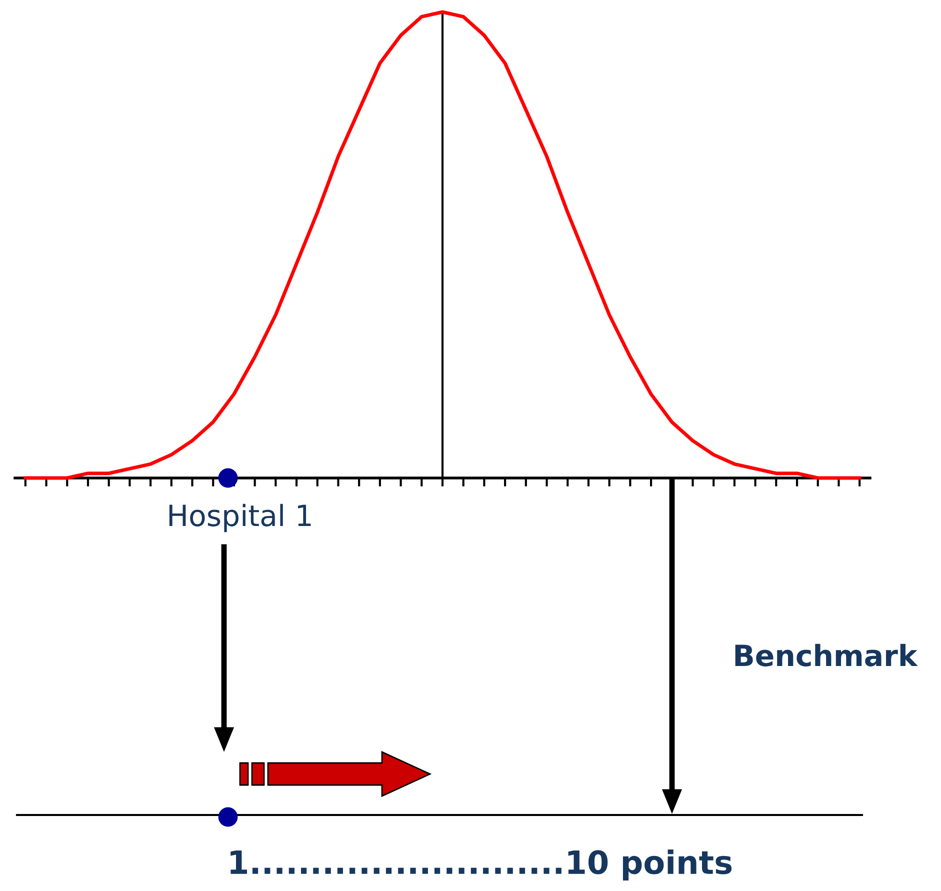 This screenshot has width=941, height=891. I want to click on text: Benchmark, so click(826, 655).